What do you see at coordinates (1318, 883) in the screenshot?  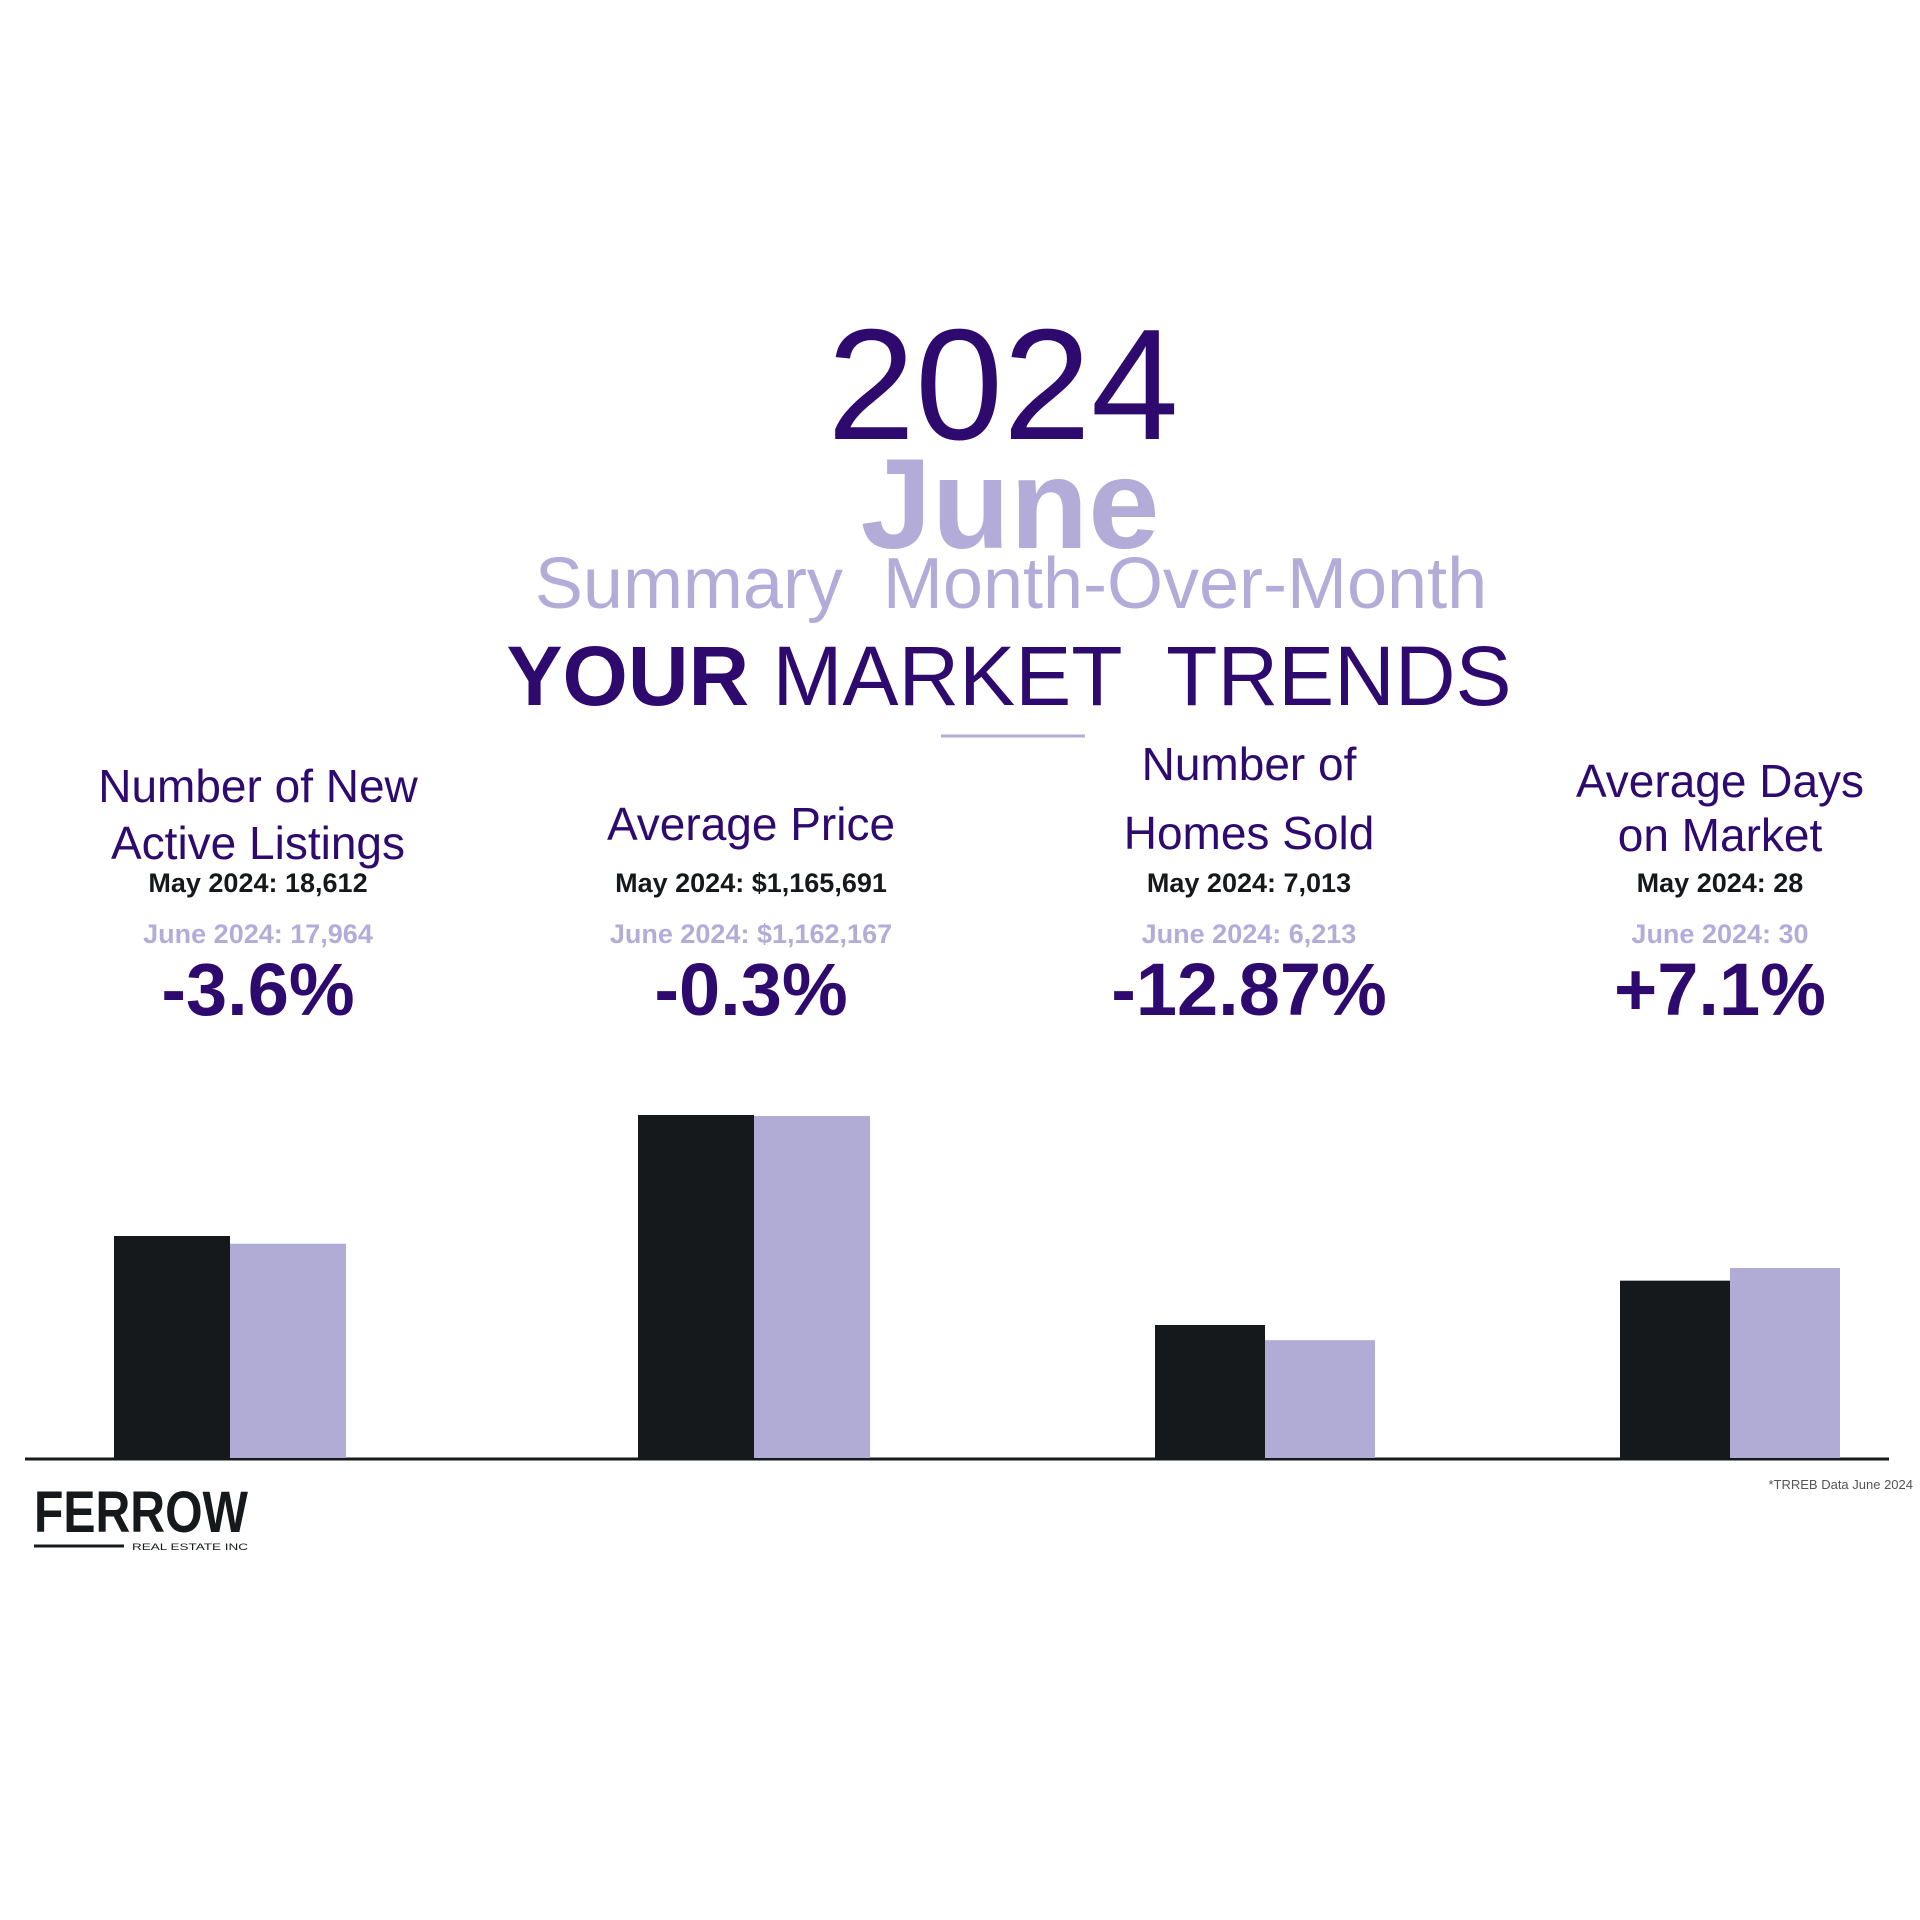 I see `may-value: 7,013` at bounding box center [1318, 883].